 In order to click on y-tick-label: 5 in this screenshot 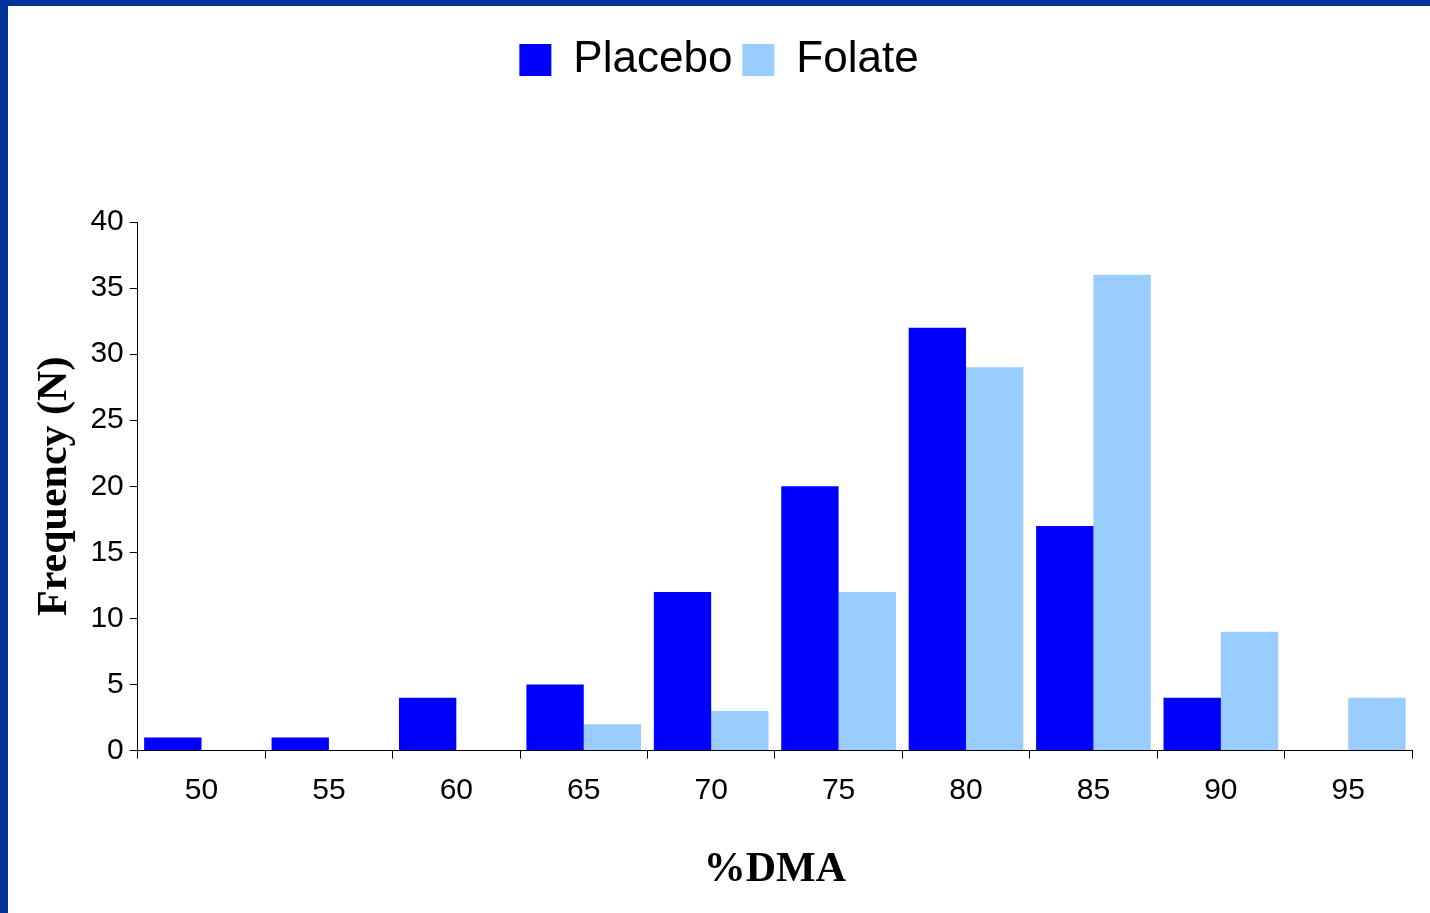, I will do `click(115, 682)`.